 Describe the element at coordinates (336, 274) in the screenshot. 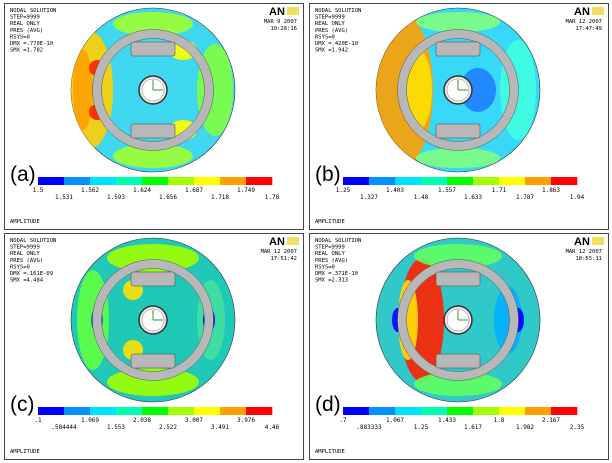

I see `header-line: DMX =.371E-10` at that location.